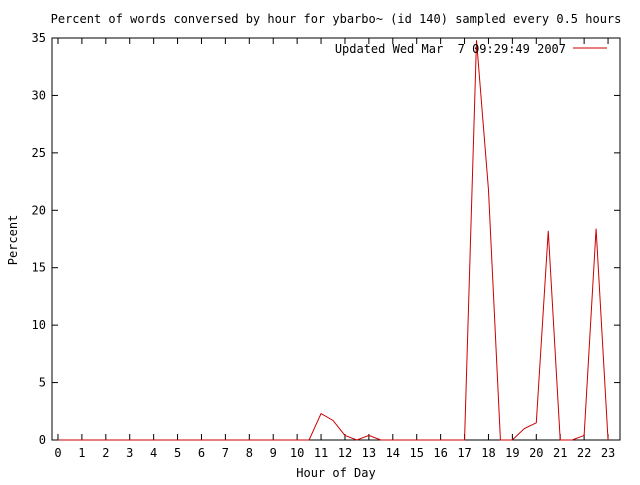 Image resolution: width=640 pixels, height=485 pixels. I want to click on x-tick-label: 7, so click(225, 453).